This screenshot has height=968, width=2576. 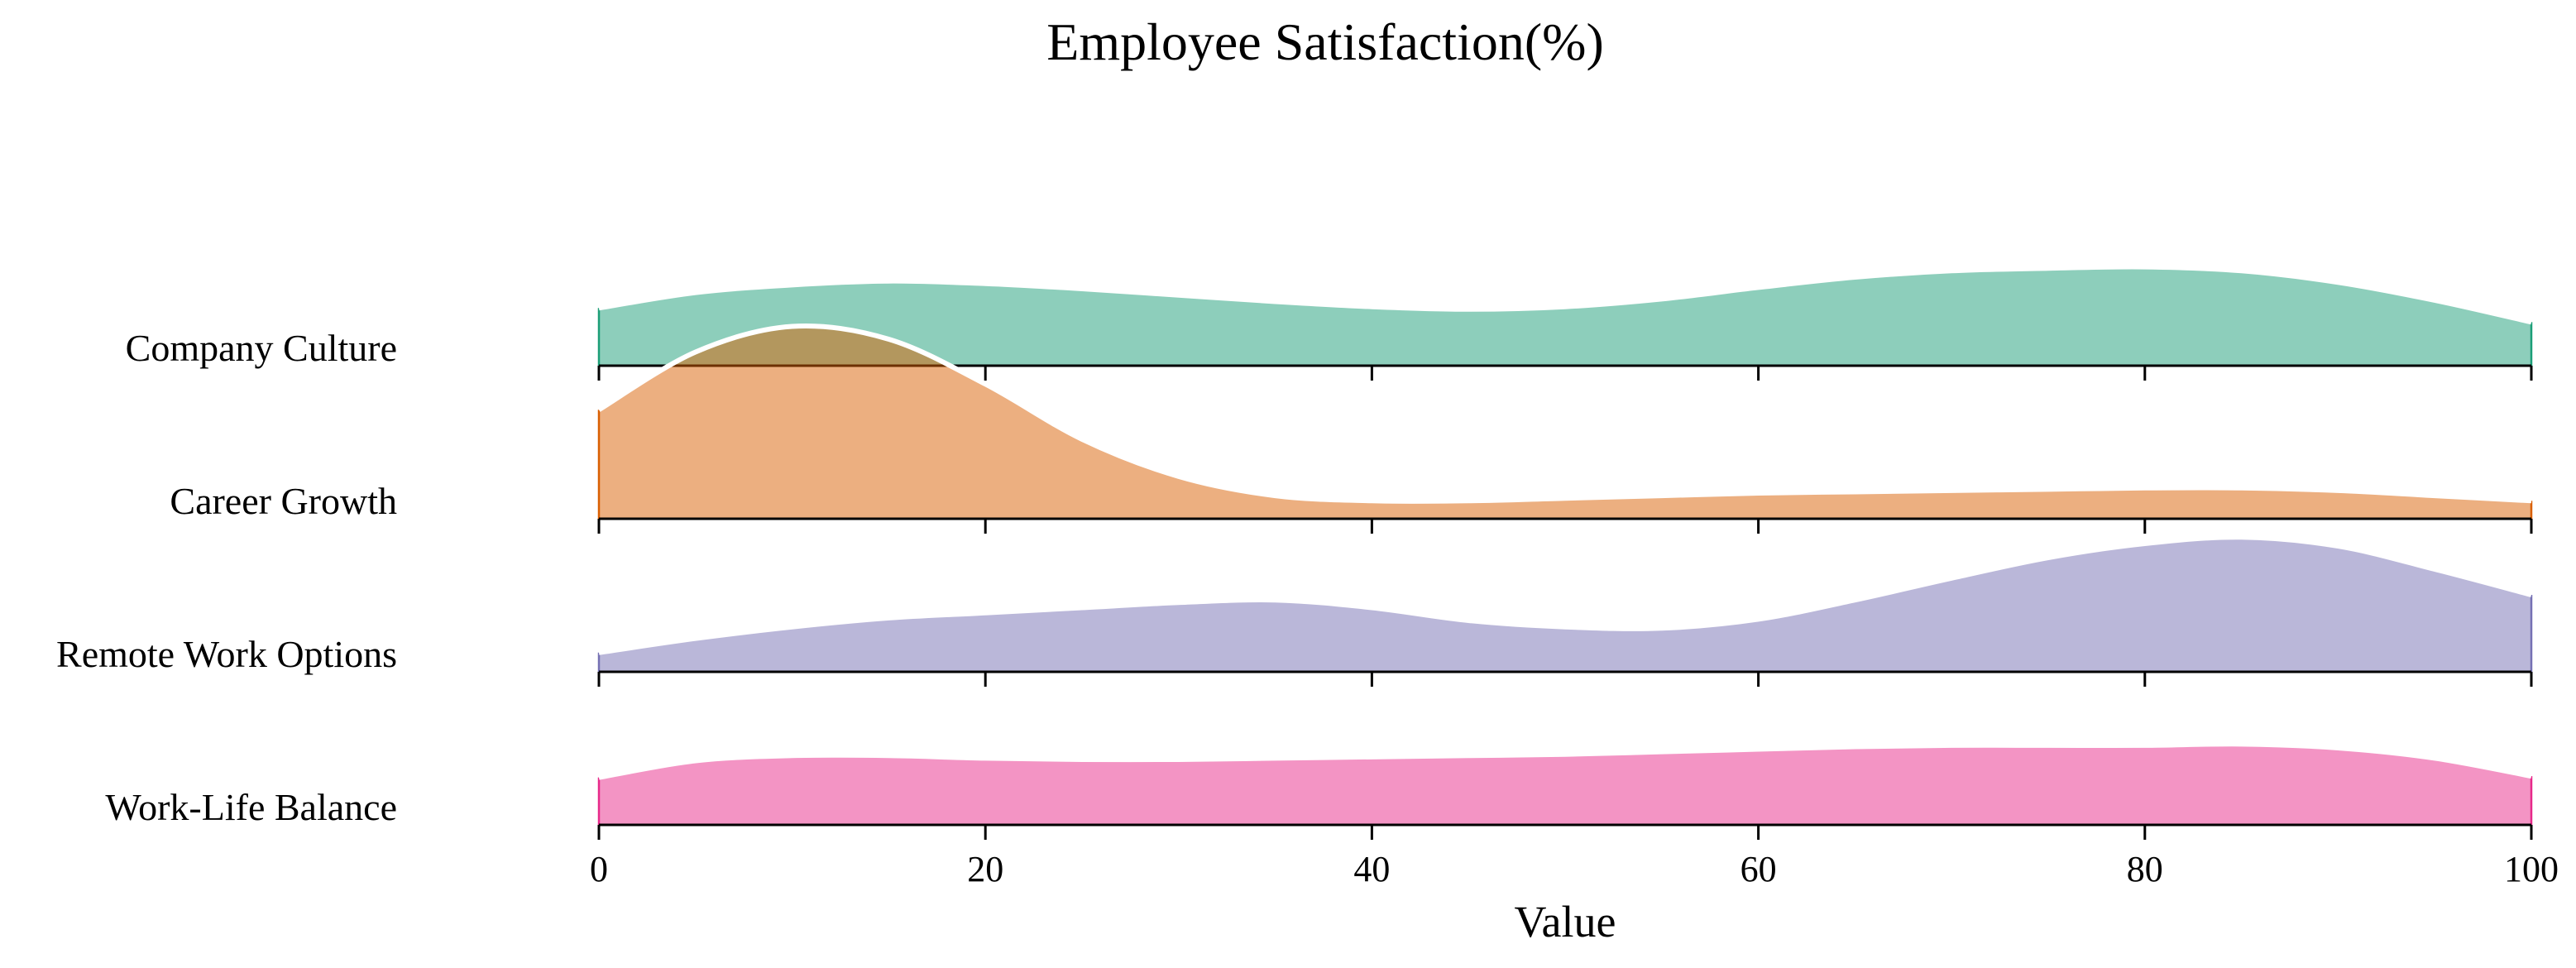 What do you see at coordinates (283, 501) in the screenshot?
I see `row-label-career-growth: Career Growth` at bounding box center [283, 501].